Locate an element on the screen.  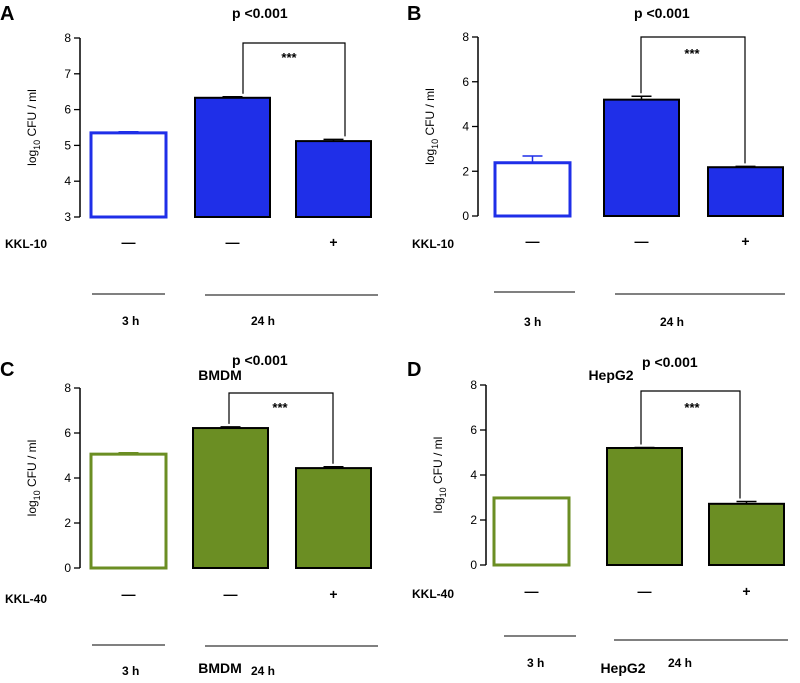
y-tick-label: 5 is located at coordinates (67, 145).